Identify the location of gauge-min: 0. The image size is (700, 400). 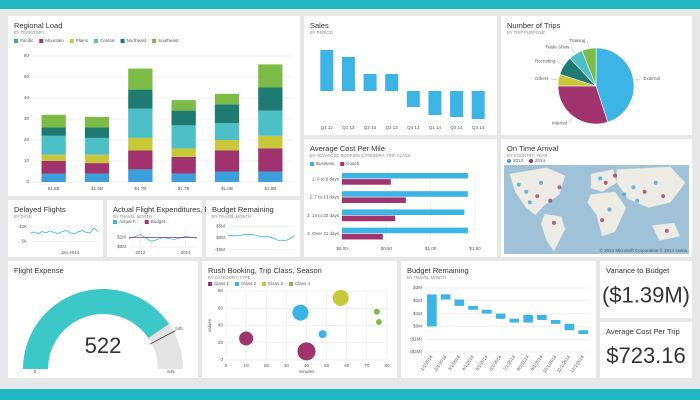
(35, 371).